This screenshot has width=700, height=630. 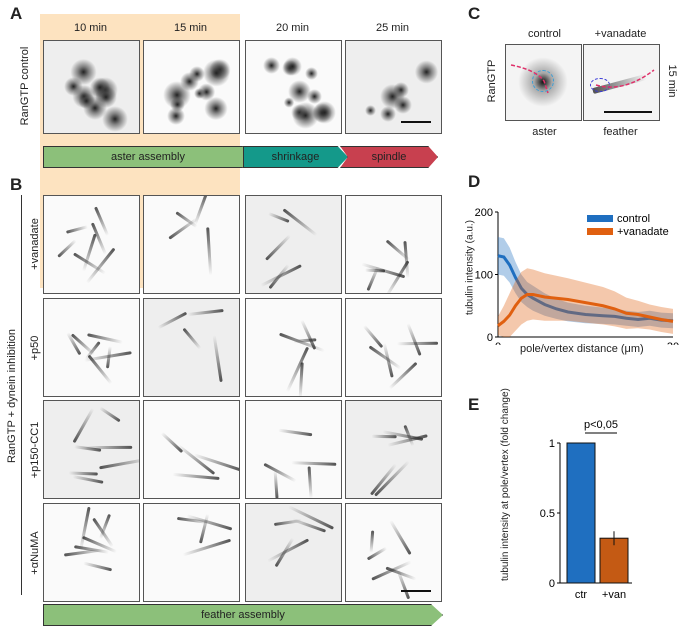 I want to click on row-label: +p150-CC1, so click(x=35, y=450).